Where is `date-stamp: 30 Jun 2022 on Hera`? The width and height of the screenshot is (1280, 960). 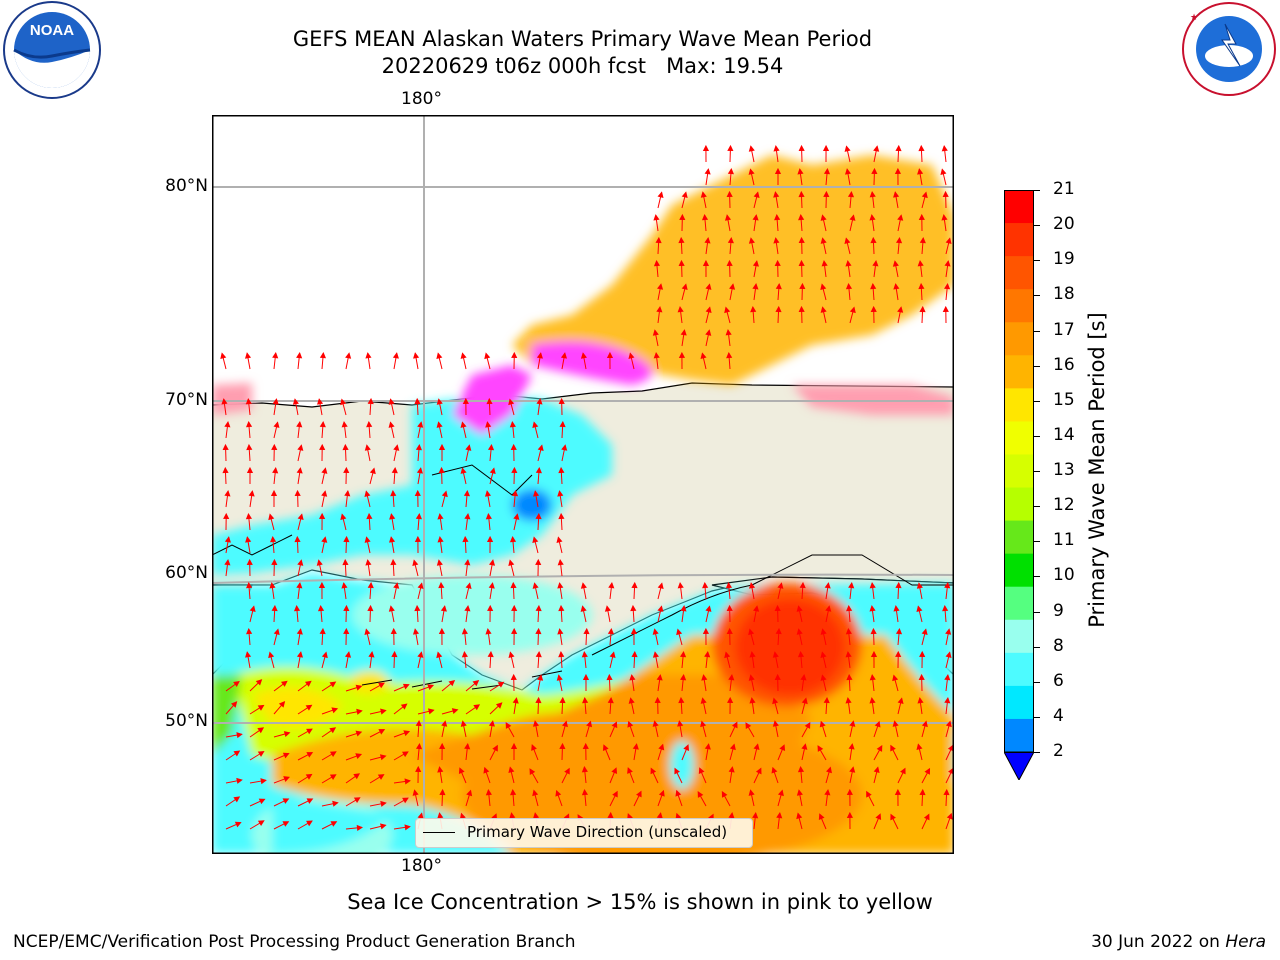
date-stamp: 30 Jun 2022 on Hera is located at coordinates (1178, 942).